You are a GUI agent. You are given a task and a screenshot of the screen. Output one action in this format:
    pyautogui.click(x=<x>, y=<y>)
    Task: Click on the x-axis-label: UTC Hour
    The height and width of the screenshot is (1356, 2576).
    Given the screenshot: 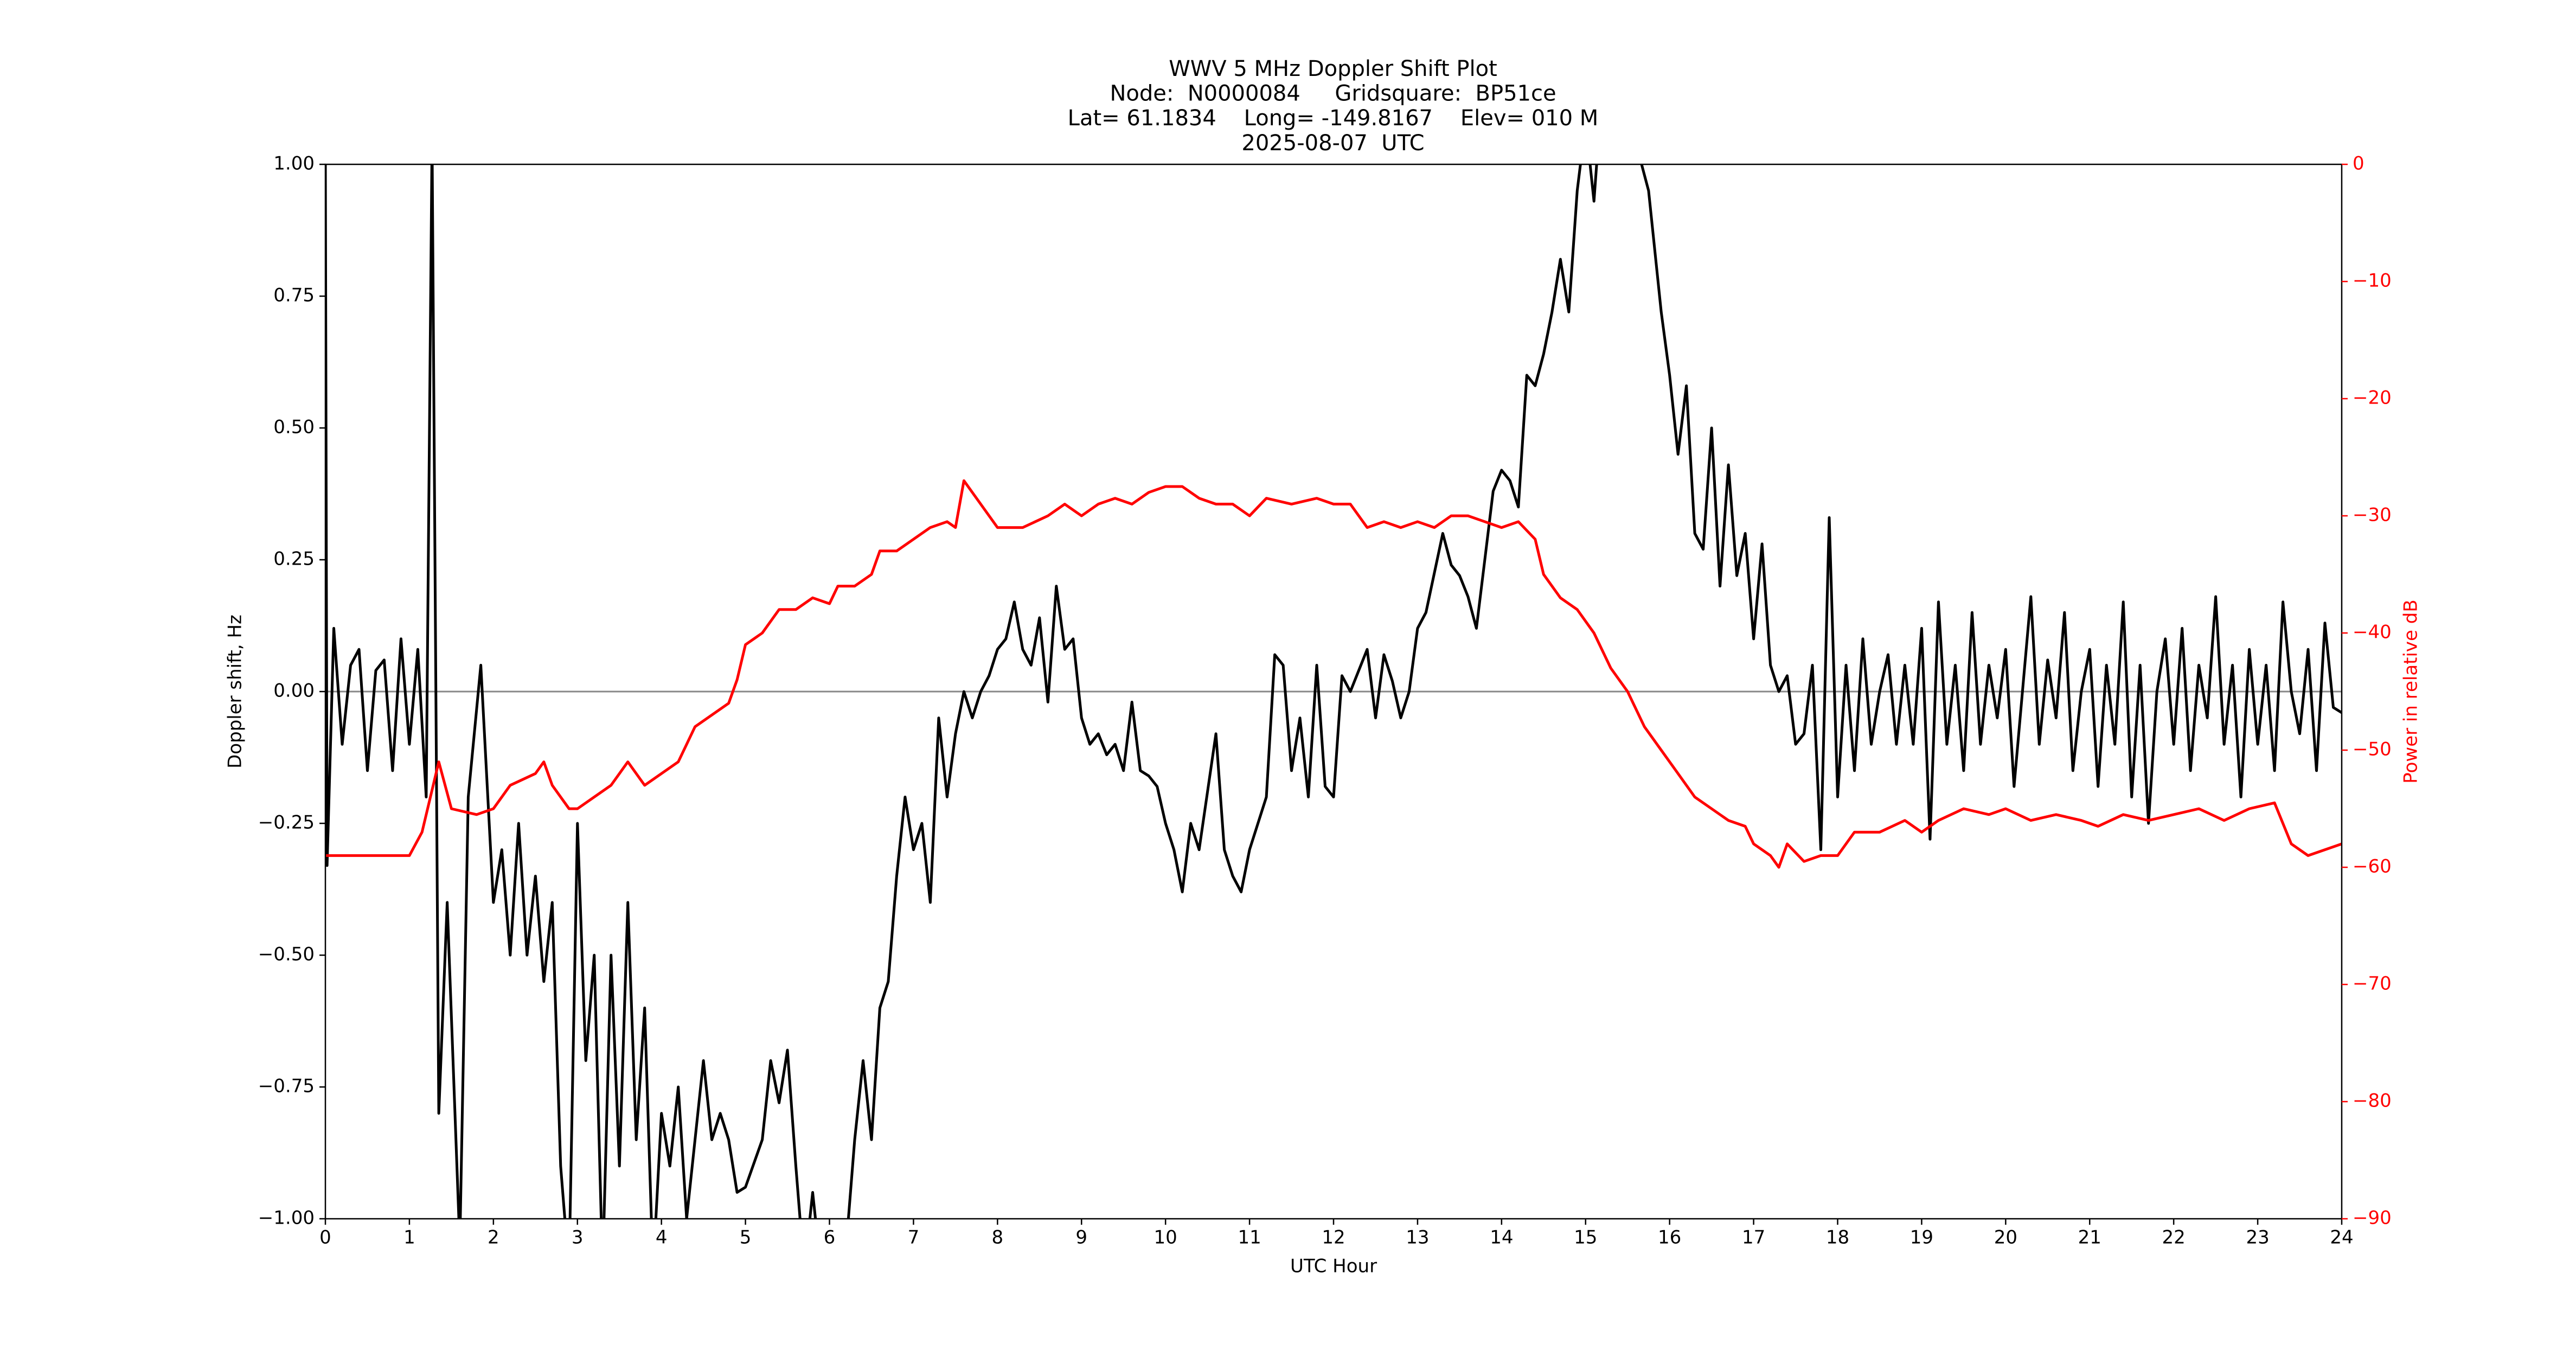 What is the action you would take?
    pyautogui.click(x=1333, y=1266)
    